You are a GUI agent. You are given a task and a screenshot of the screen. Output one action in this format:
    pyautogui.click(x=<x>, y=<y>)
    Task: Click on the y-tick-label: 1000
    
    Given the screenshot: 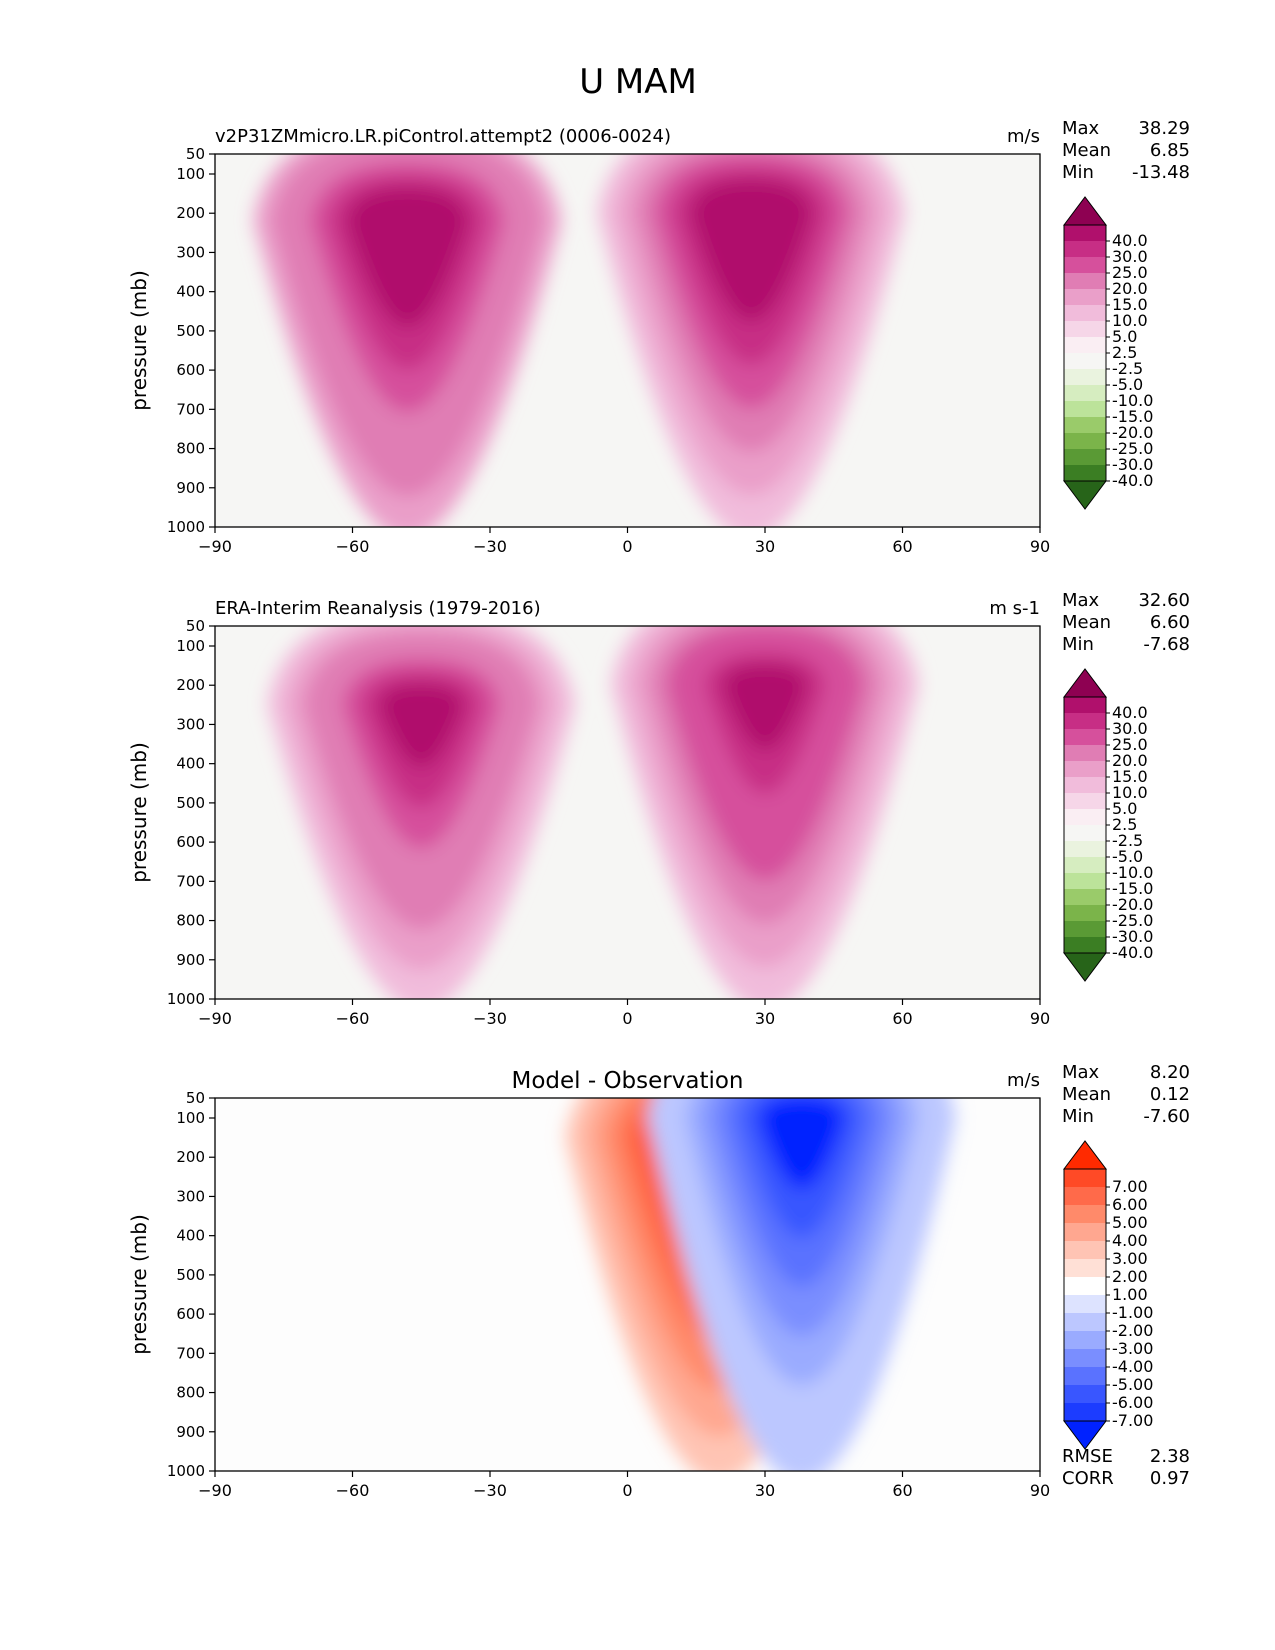 What is the action you would take?
    pyautogui.click(x=186, y=999)
    